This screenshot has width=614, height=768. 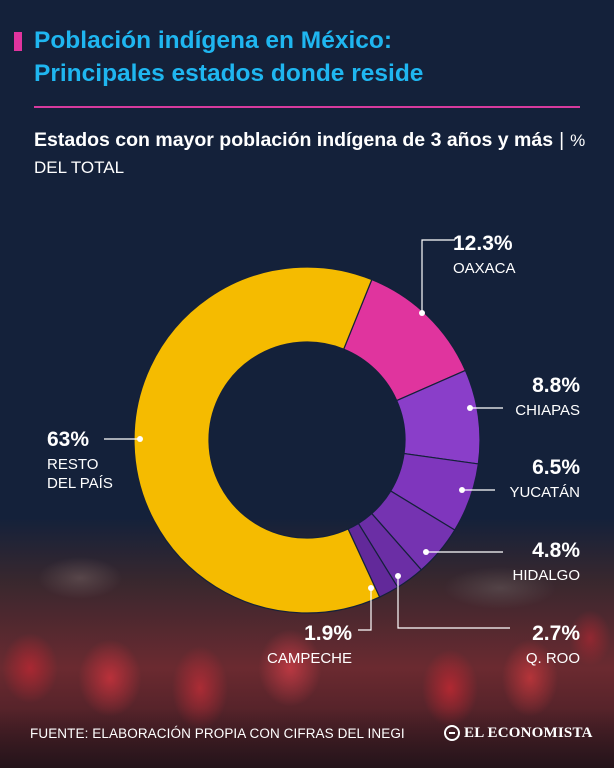 I want to click on title-accent-bar, so click(x=18, y=41).